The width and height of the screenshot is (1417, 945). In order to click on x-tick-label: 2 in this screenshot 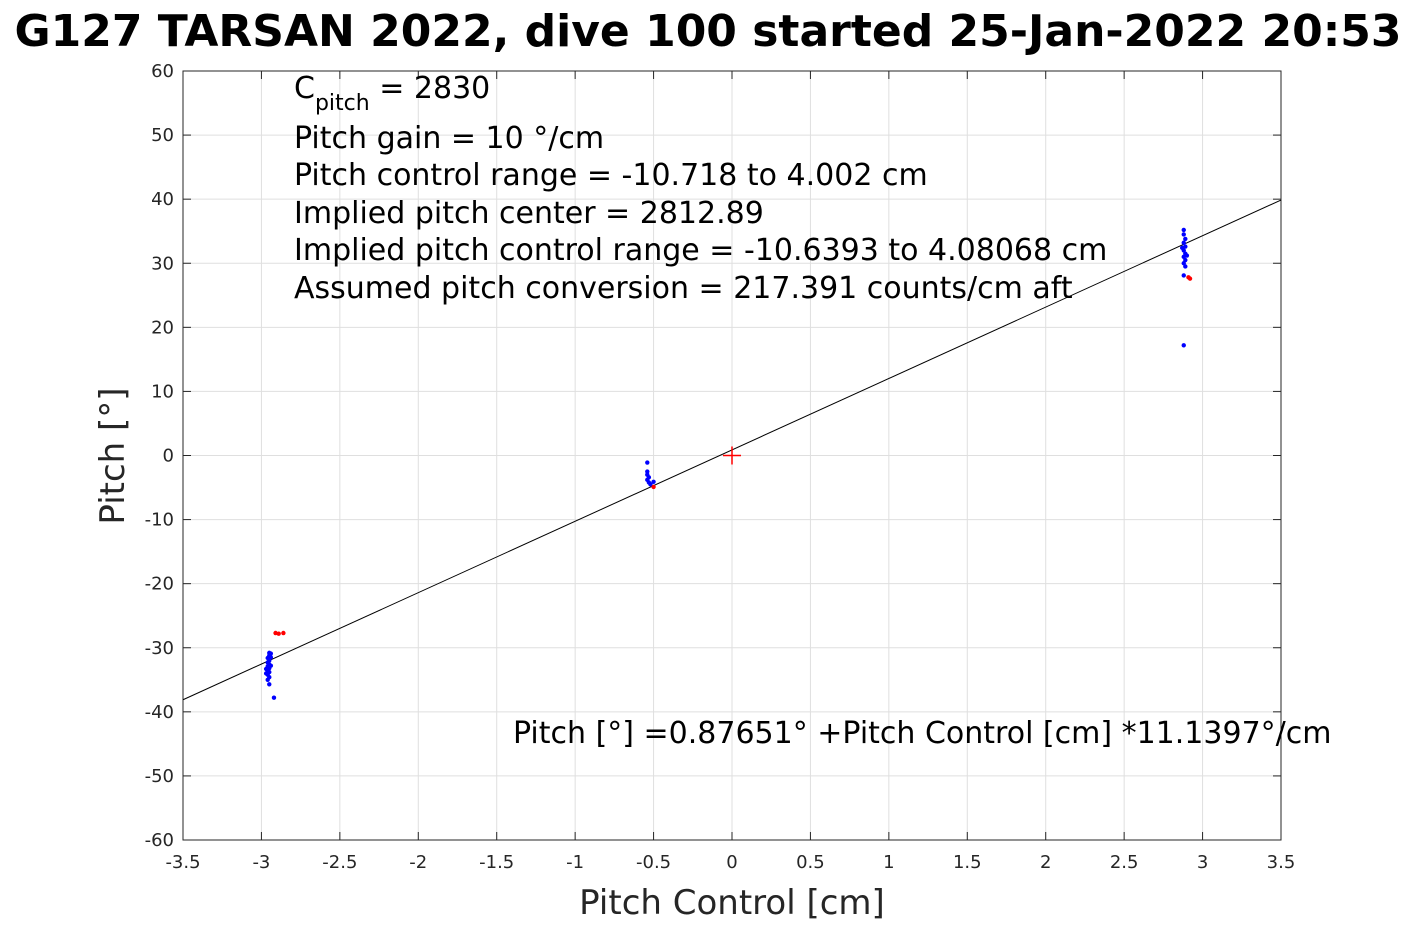, I will do `click(1045, 862)`.